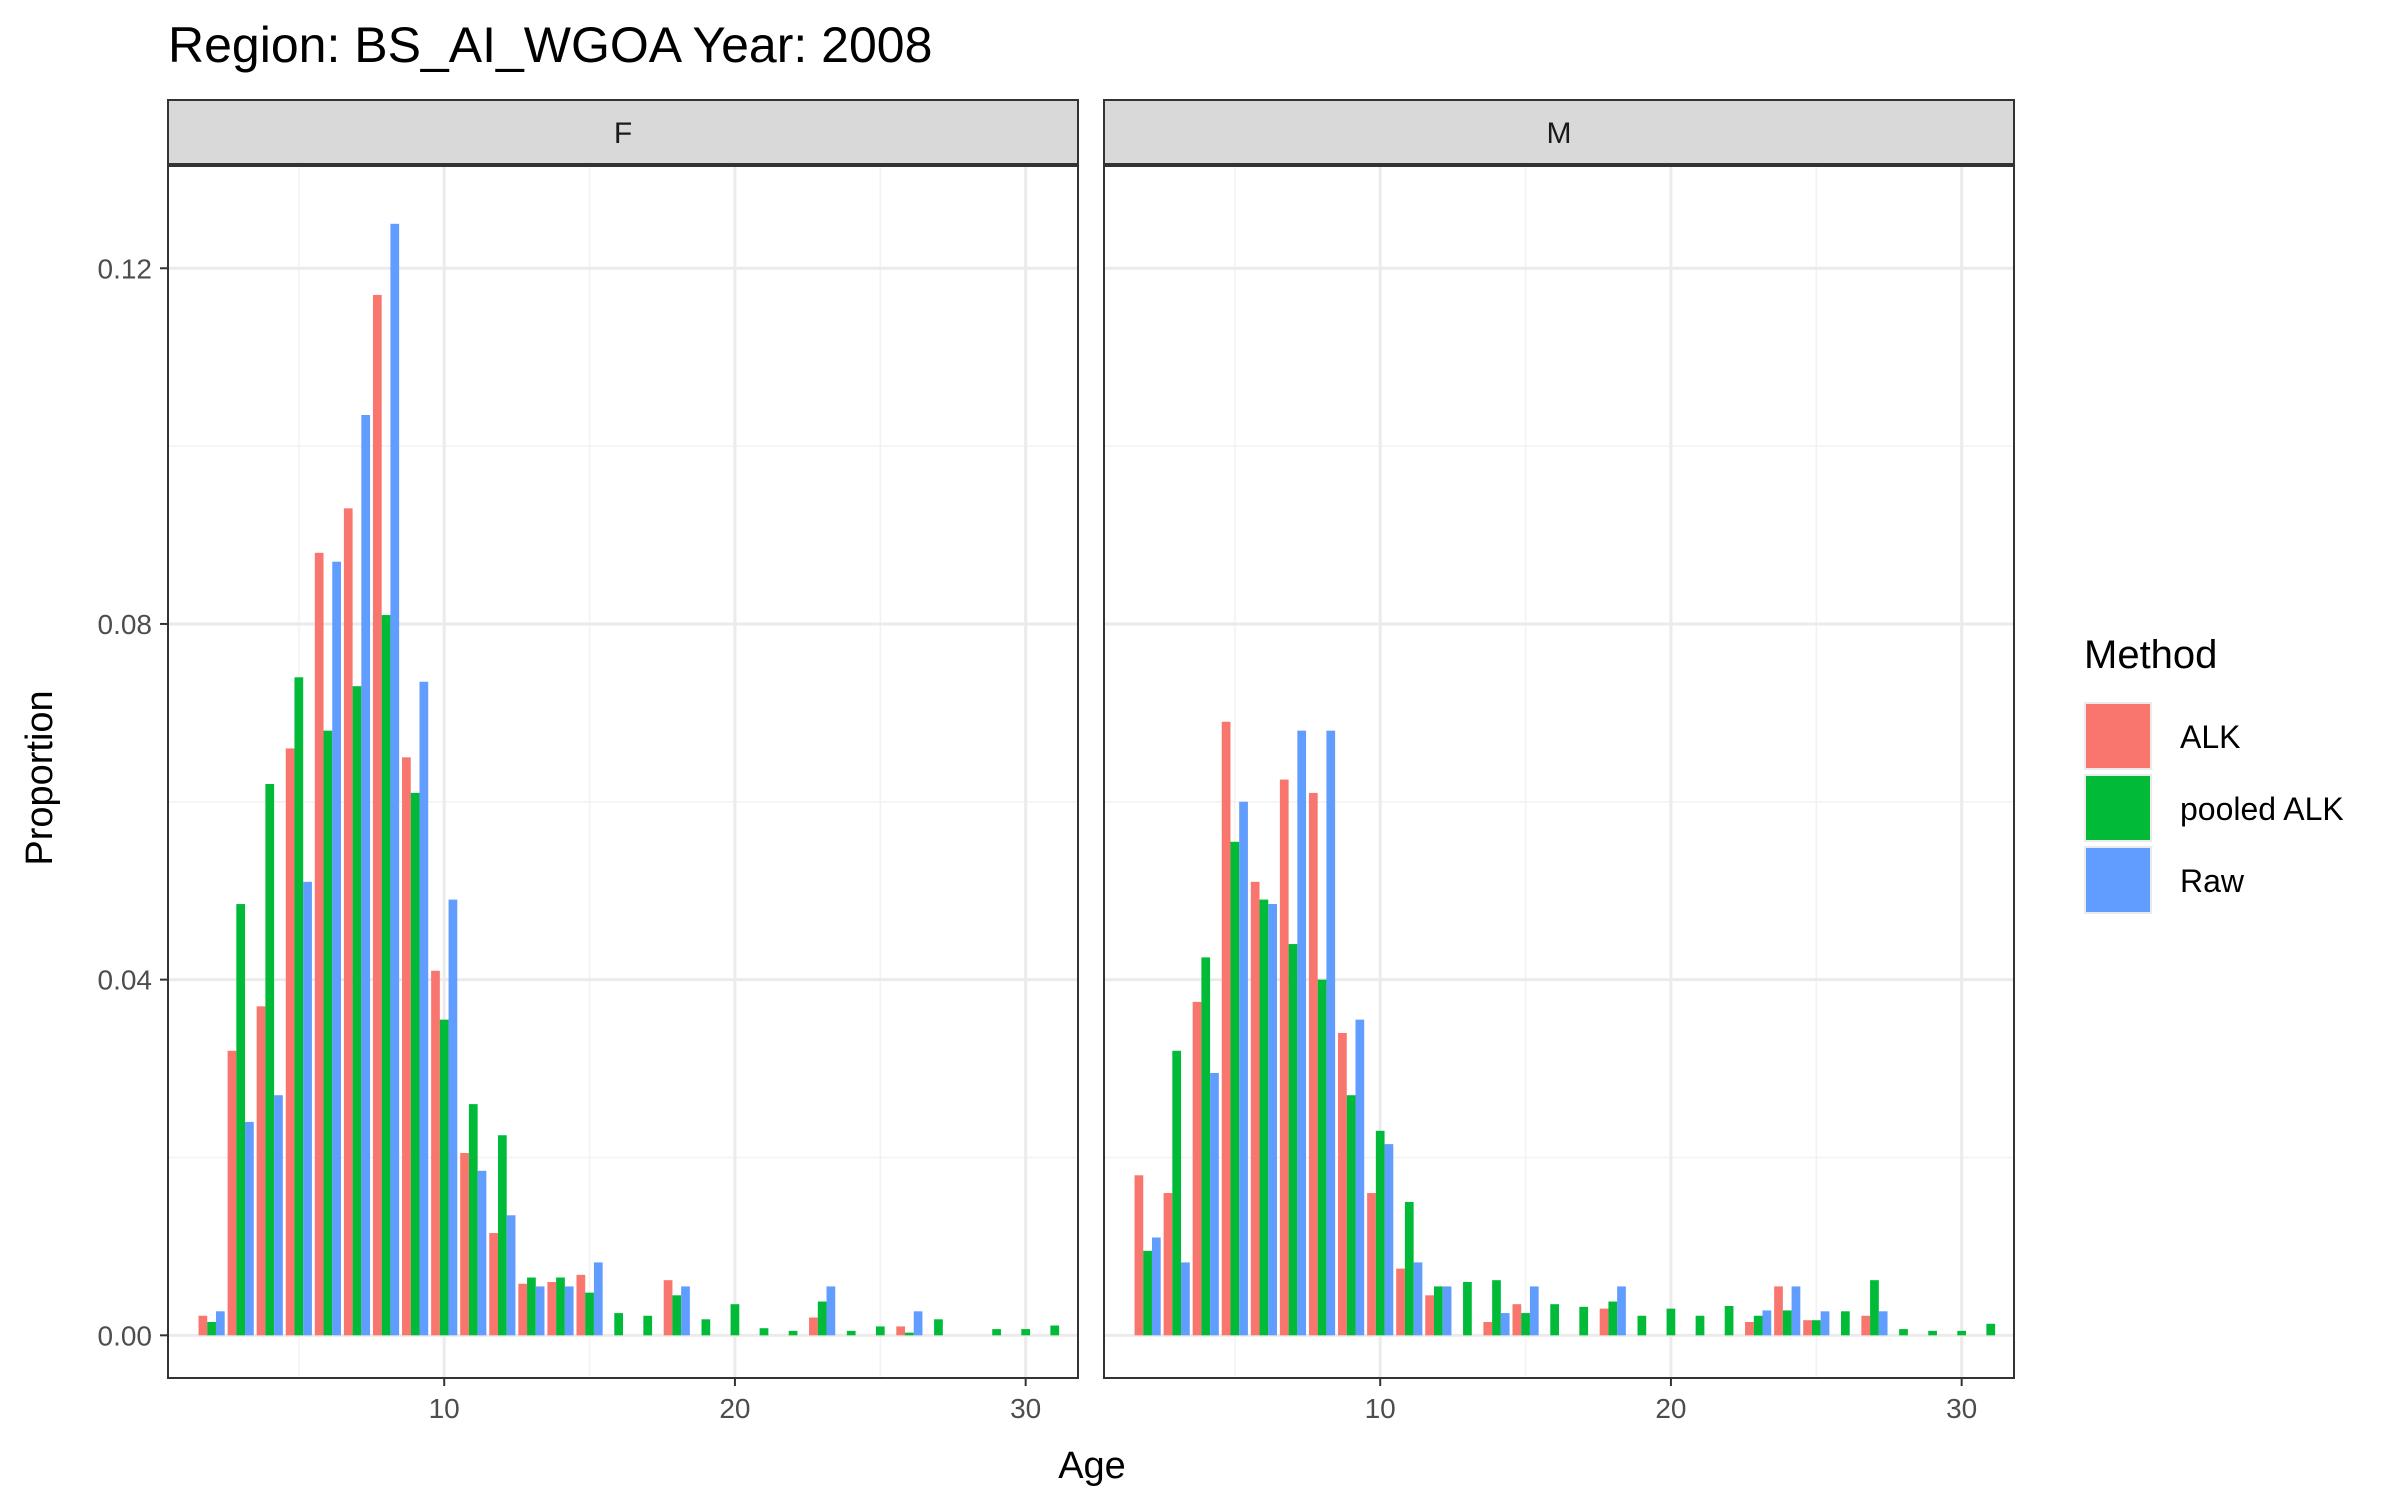 The height and width of the screenshot is (1500, 2400). What do you see at coordinates (125, 624) in the screenshot?
I see `y-tick-label: 0.08` at bounding box center [125, 624].